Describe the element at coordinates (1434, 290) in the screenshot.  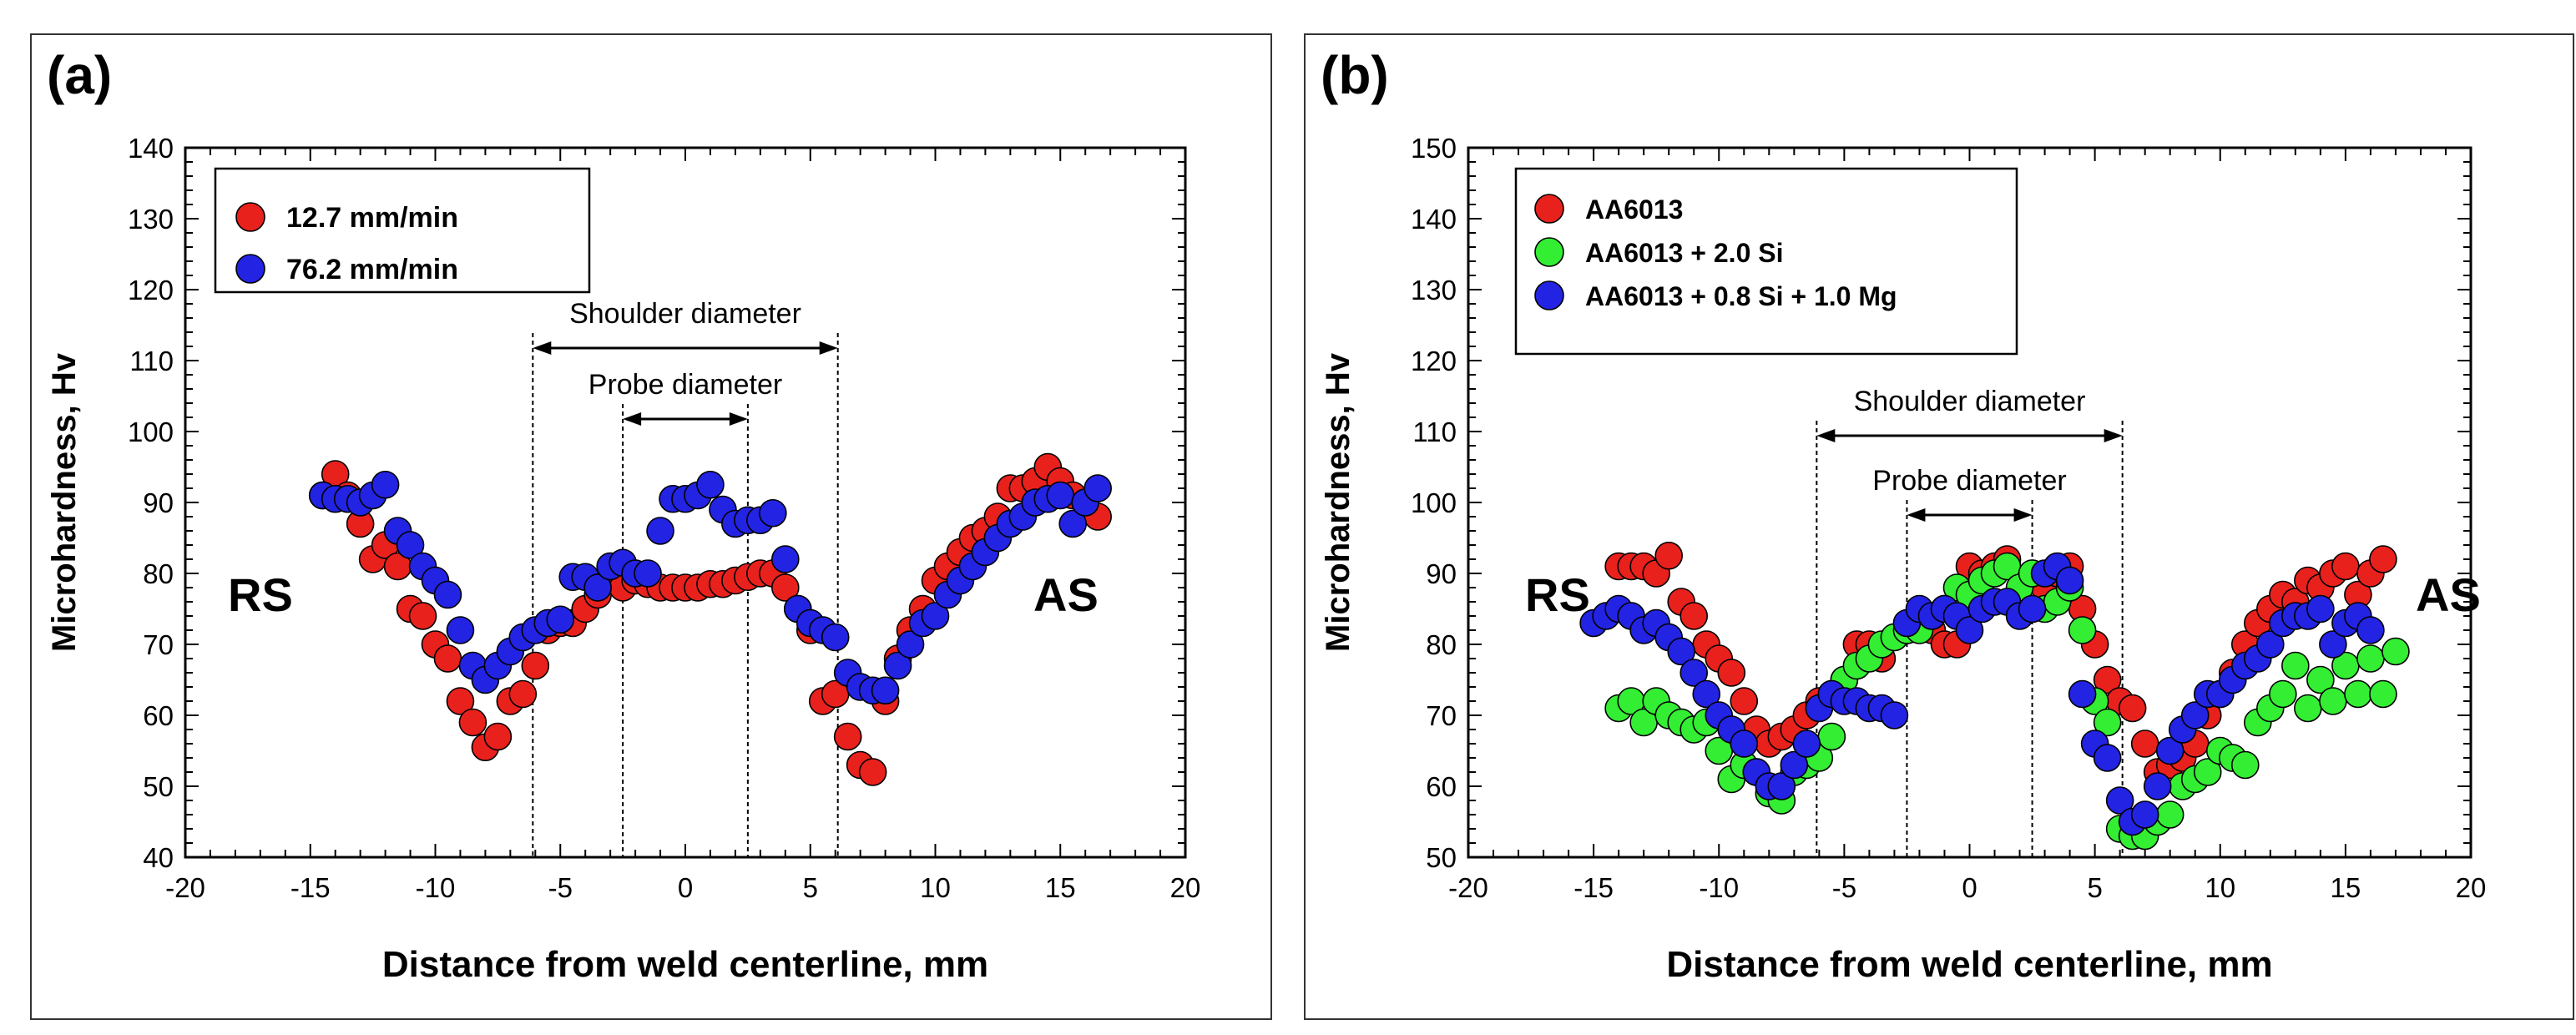
I see `y-tick-label: 130` at that location.